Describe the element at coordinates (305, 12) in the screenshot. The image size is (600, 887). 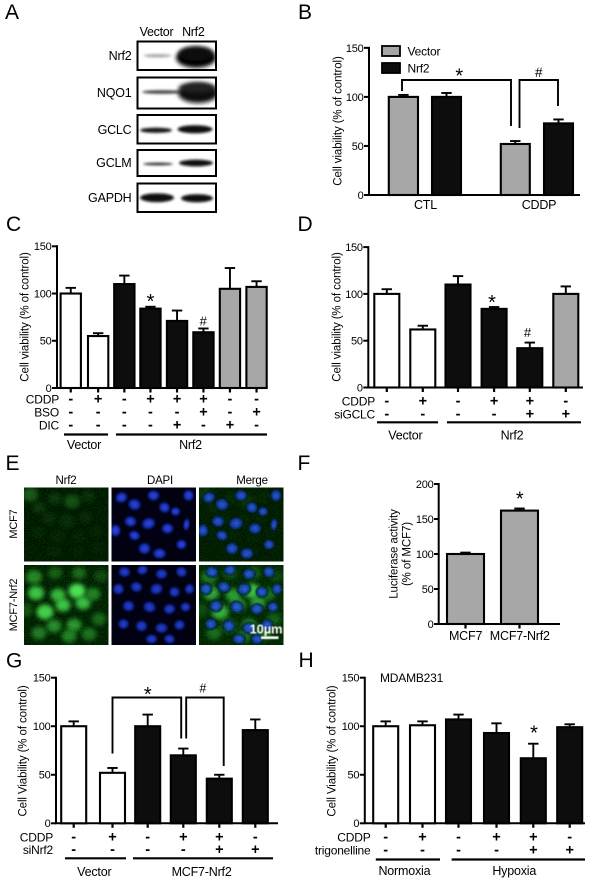
I see `svg-text: B` at that location.